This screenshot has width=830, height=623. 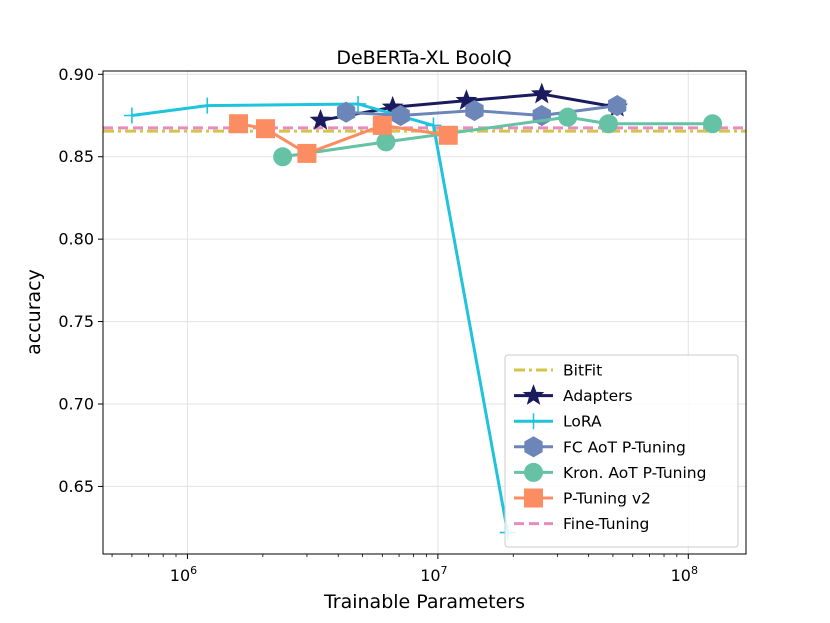 What do you see at coordinates (582, 422) in the screenshot?
I see `legend-label: LoRA` at bounding box center [582, 422].